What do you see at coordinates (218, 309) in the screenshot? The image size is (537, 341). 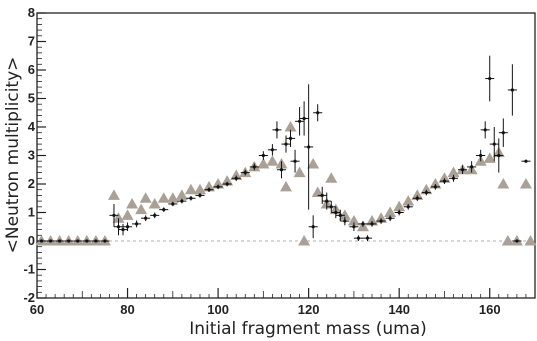 I see `x-tick-label: 100` at bounding box center [218, 309].